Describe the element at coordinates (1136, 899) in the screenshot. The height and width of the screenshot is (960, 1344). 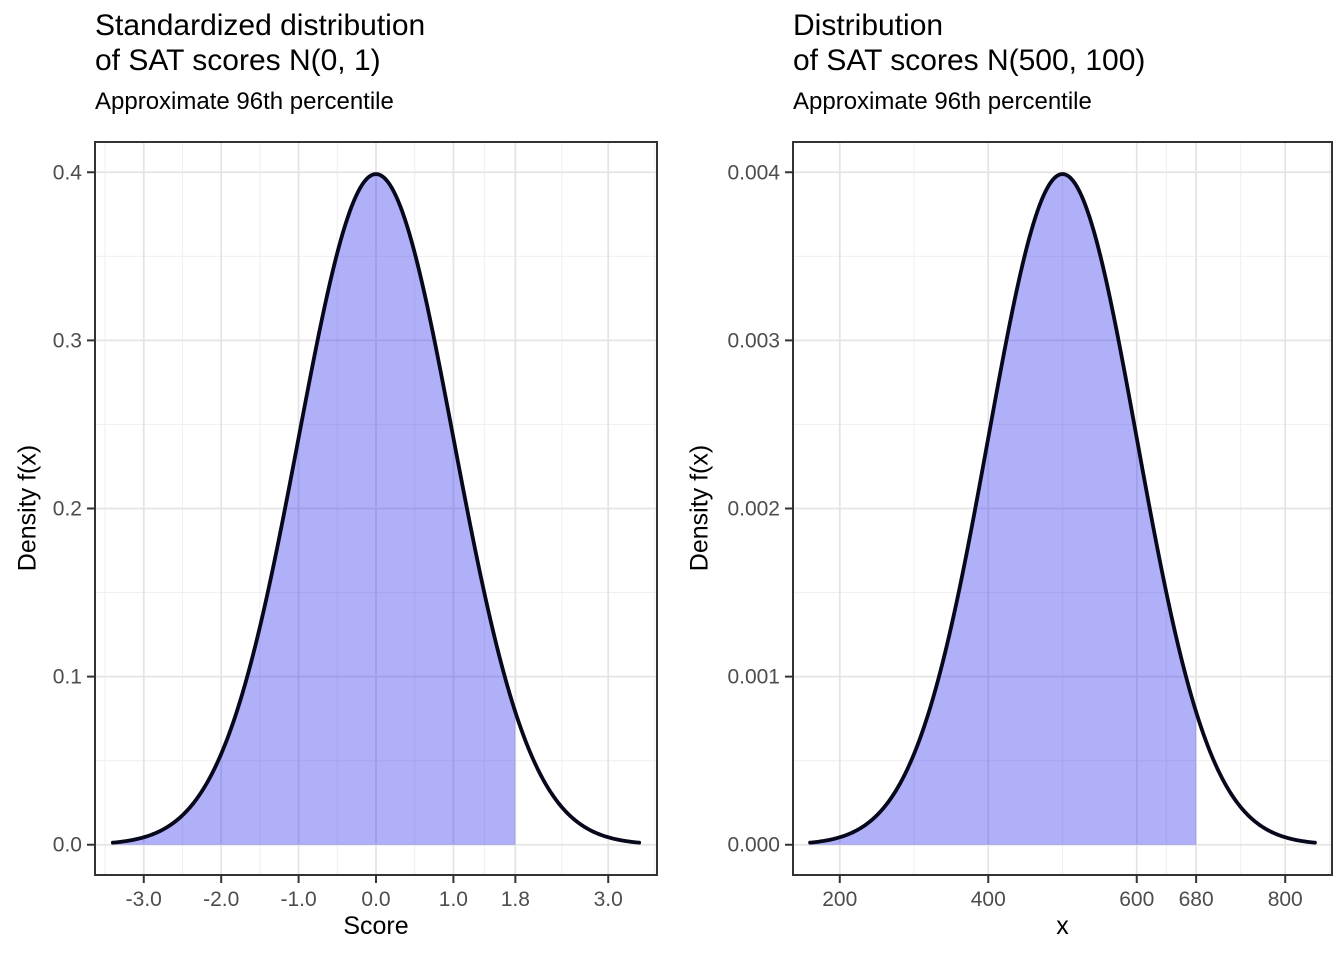
I see `x-tick-label: 600` at that location.